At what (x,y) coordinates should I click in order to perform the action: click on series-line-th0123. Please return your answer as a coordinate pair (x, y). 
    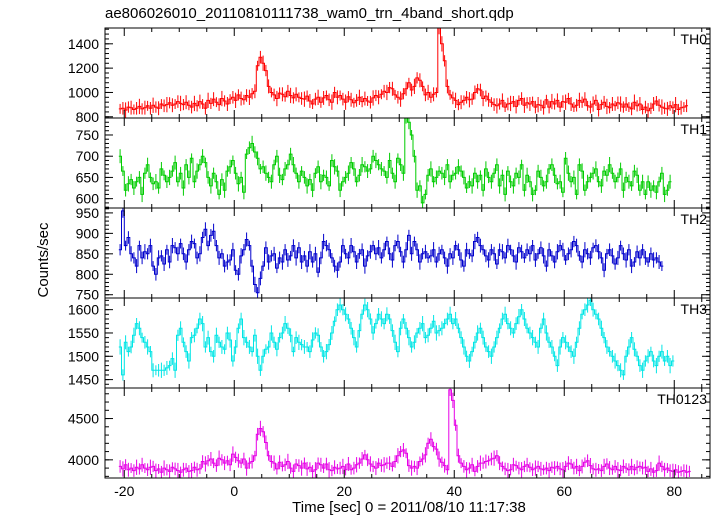
    Looking at the image, I should click on (404, 431).